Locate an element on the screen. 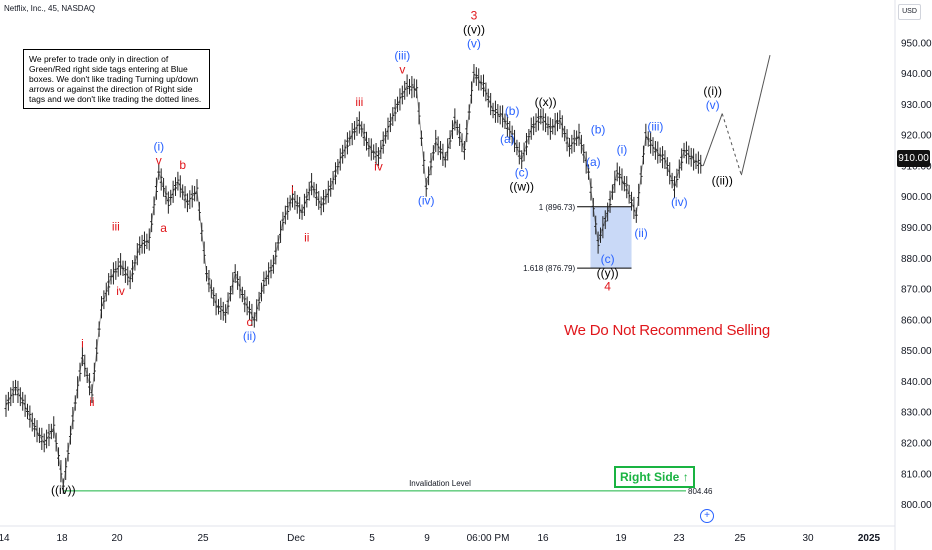 This screenshot has height=550, width=932. recommendation-text: We Do Not Recommend Selling is located at coordinates (667, 330).